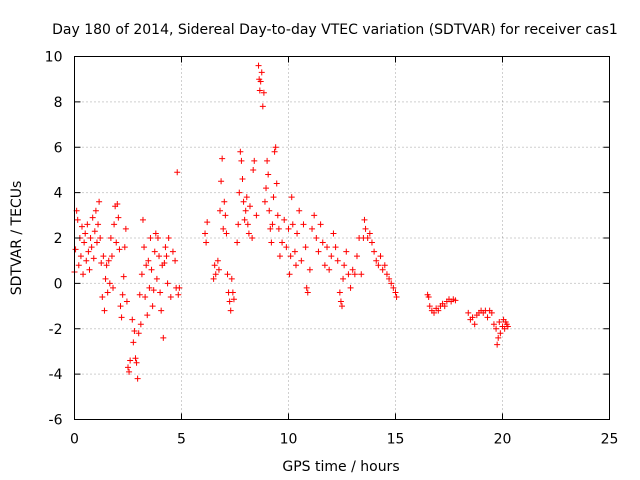  Describe the element at coordinates (396, 440) in the screenshot. I see `x-tick-label: 15` at that location.